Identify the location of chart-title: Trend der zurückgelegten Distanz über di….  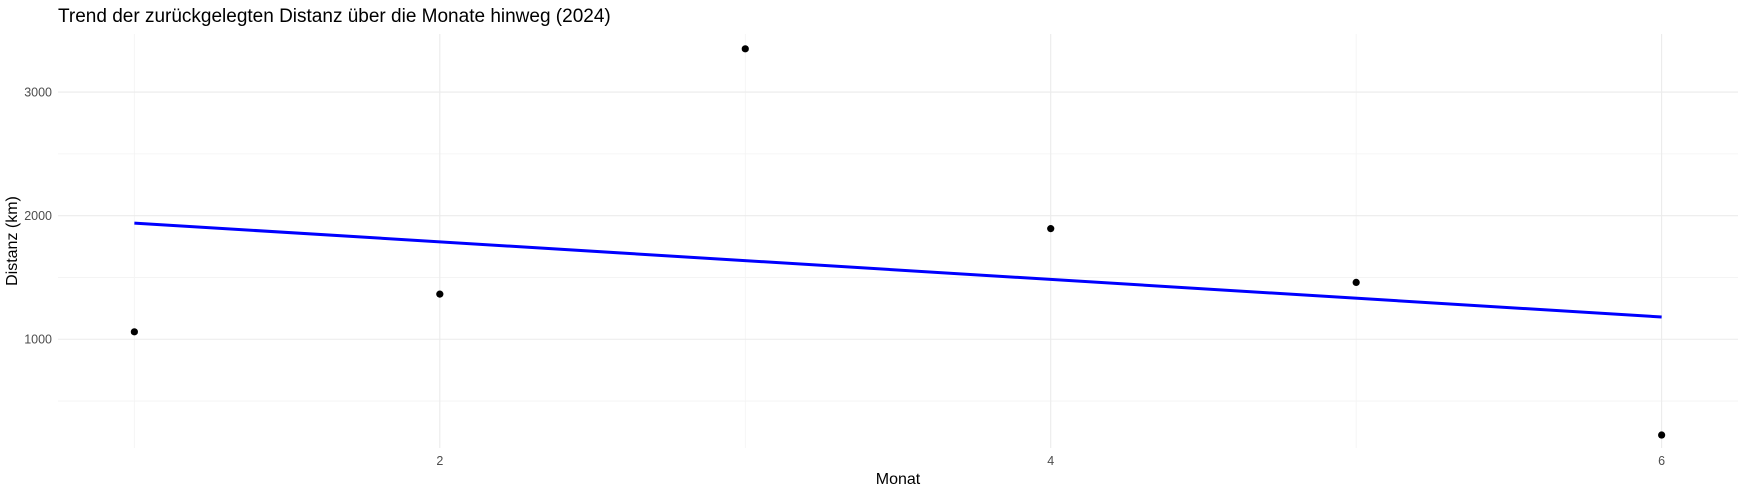
(334, 16).